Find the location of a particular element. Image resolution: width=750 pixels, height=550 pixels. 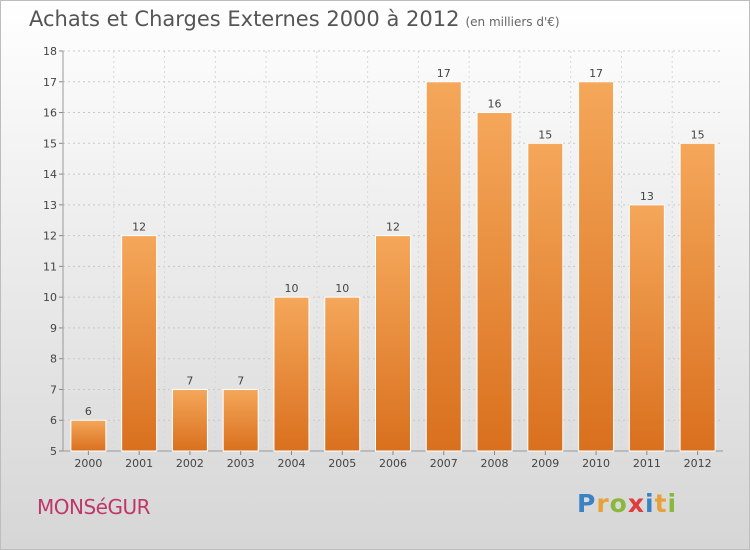

chart-subtitle: (en milliers d'€) is located at coordinates (512, 22).